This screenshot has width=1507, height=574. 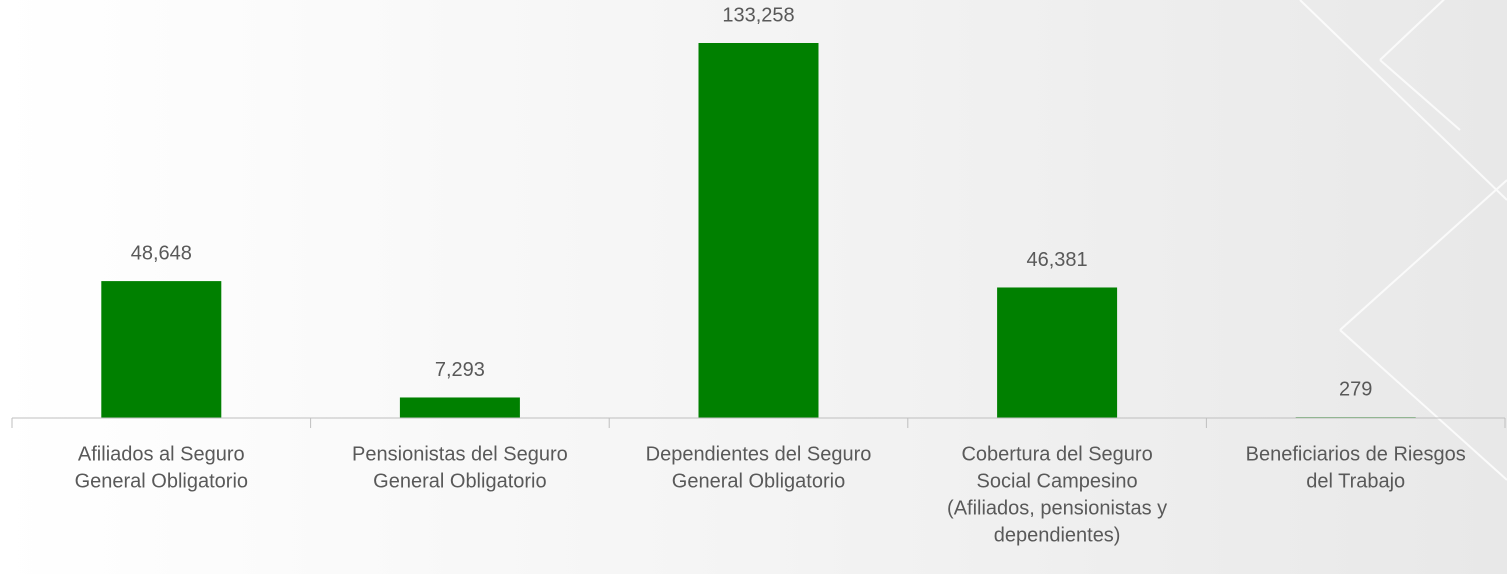 What do you see at coordinates (758, 15) in the screenshot?
I see `value-label: 133,258` at bounding box center [758, 15].